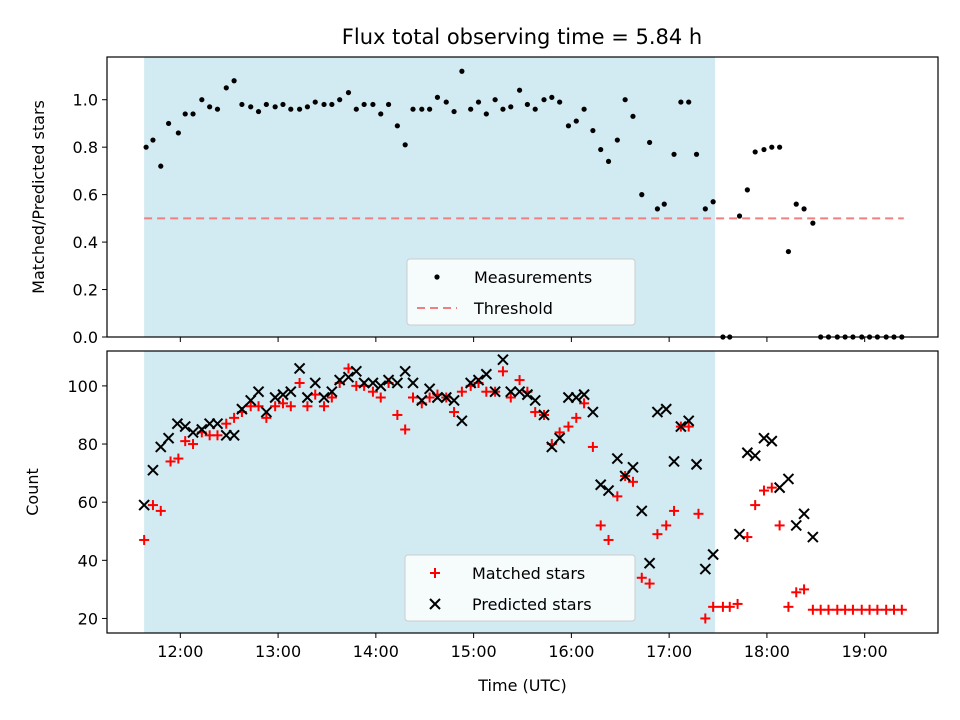  I want to click on x-axis-label: Time (UTC), so click(521, 685).